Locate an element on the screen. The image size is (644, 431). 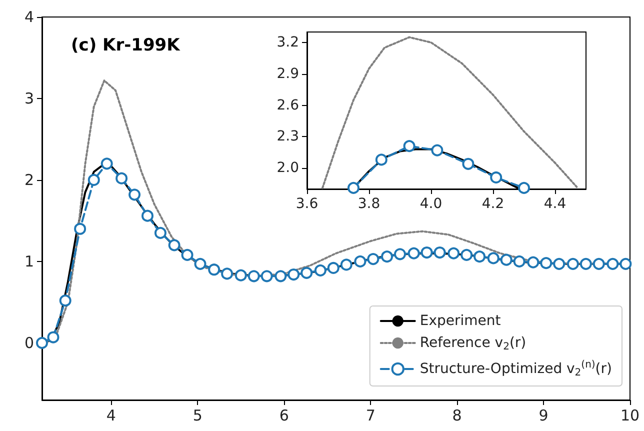
x-tick-label: 4.4 is located at coordinates (555, 204).